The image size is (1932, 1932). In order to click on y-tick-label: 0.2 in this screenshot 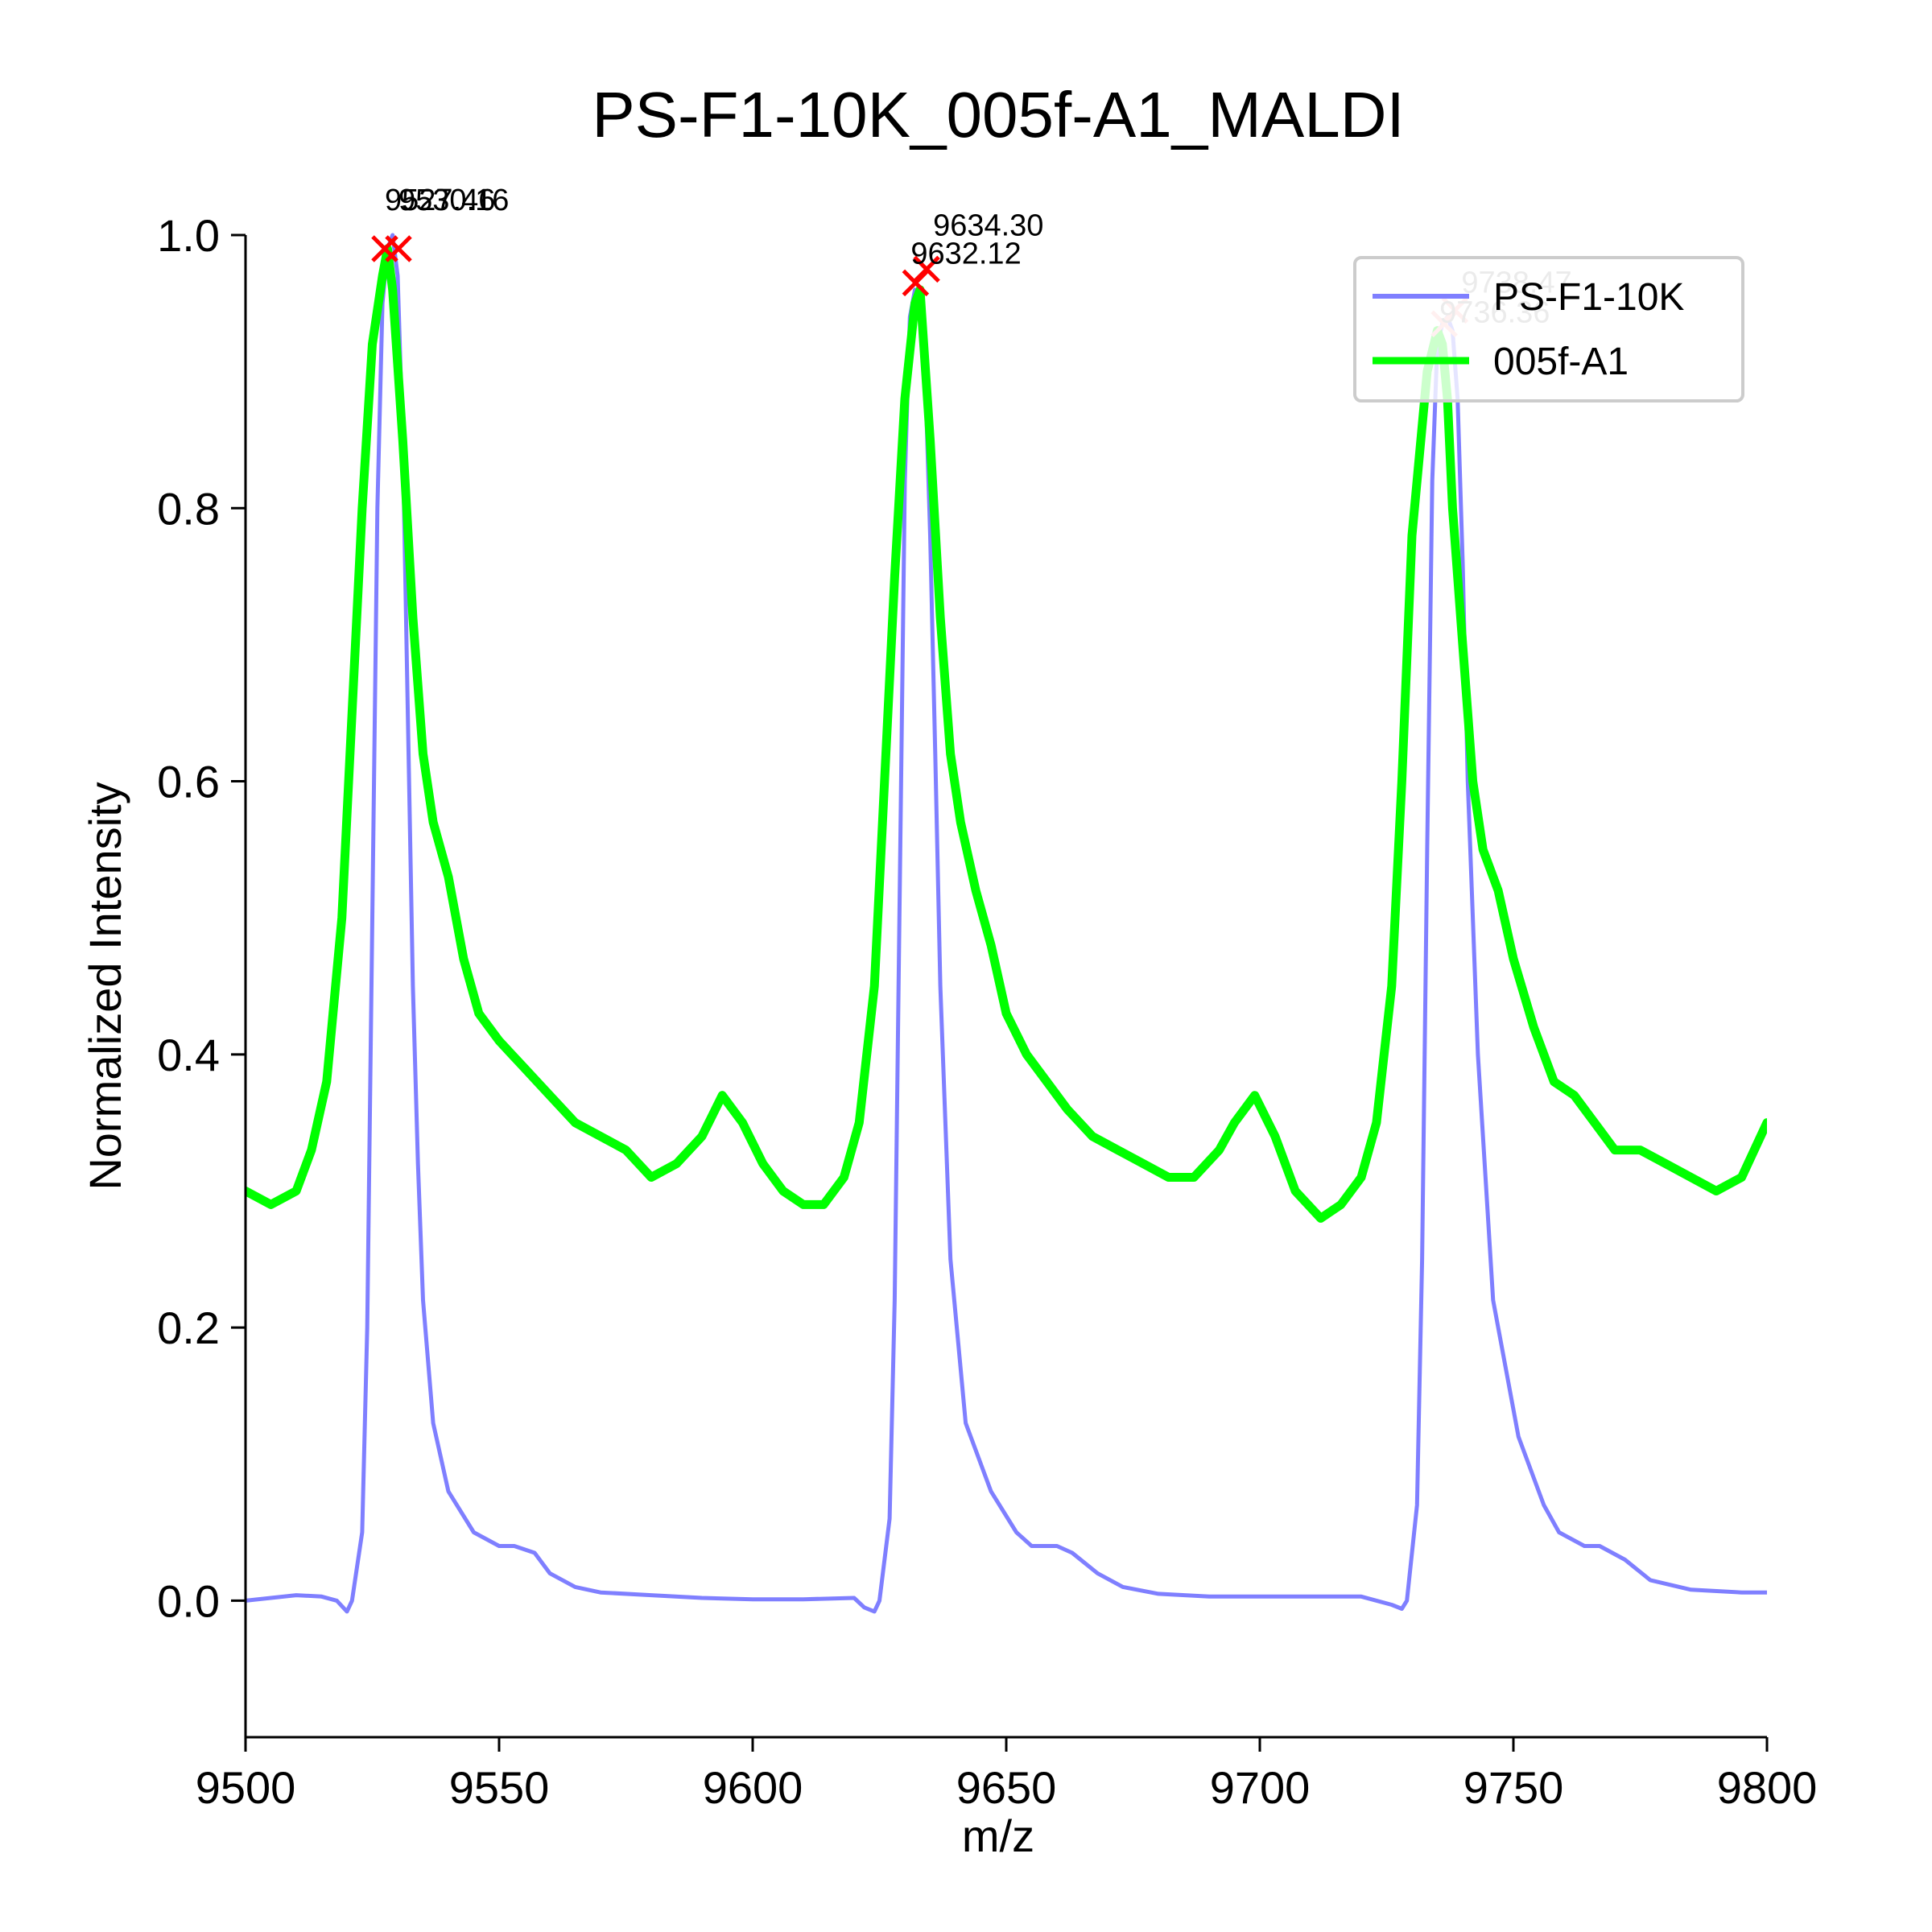, I will do `click(188, 1327)`.